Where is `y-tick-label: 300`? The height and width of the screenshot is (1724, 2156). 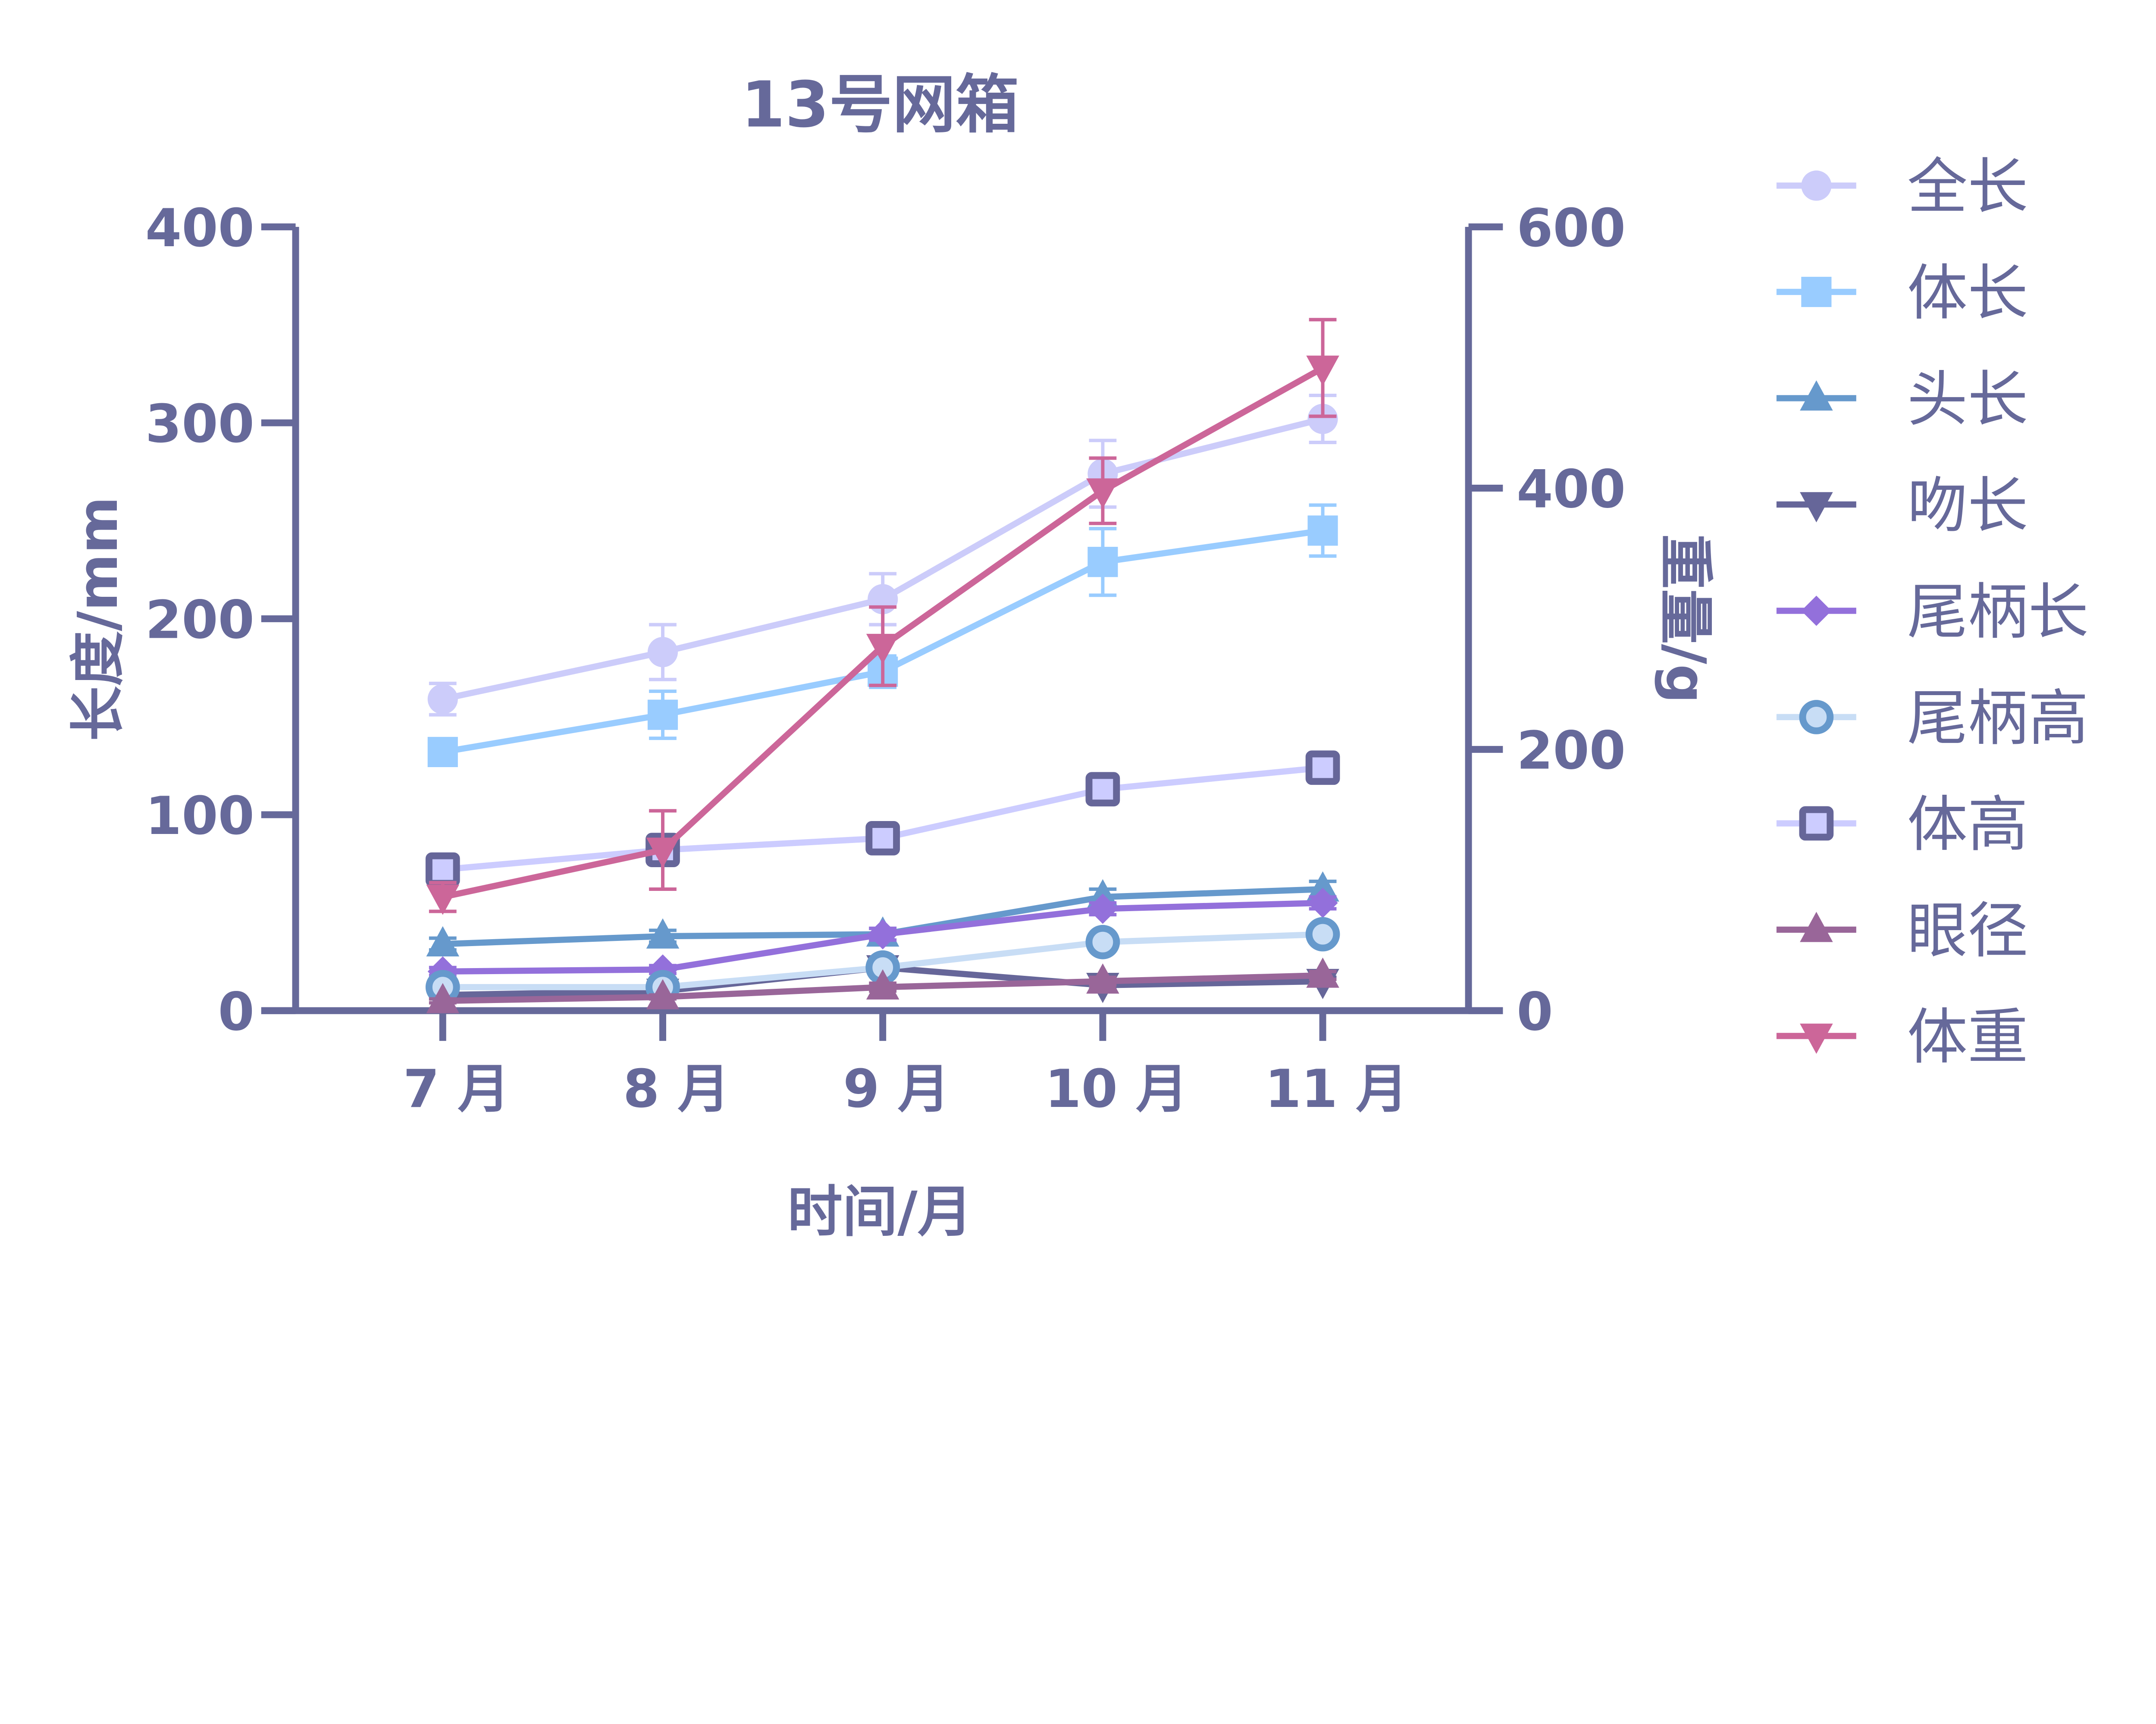
y-tick-label: 300 is located at coordinates (199, 425).